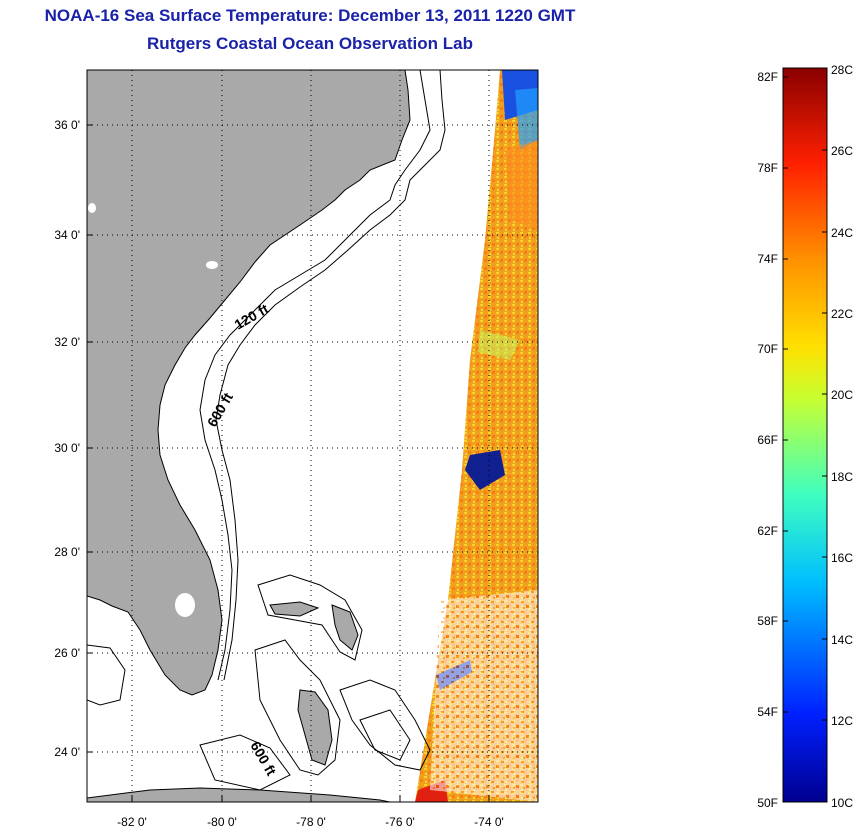 Image resolution: width=864 pixels, height=832 pixels. Describe the element at coordinates (67, 448) in the screenshot. I see `lat-label: 30 0'` at that location.